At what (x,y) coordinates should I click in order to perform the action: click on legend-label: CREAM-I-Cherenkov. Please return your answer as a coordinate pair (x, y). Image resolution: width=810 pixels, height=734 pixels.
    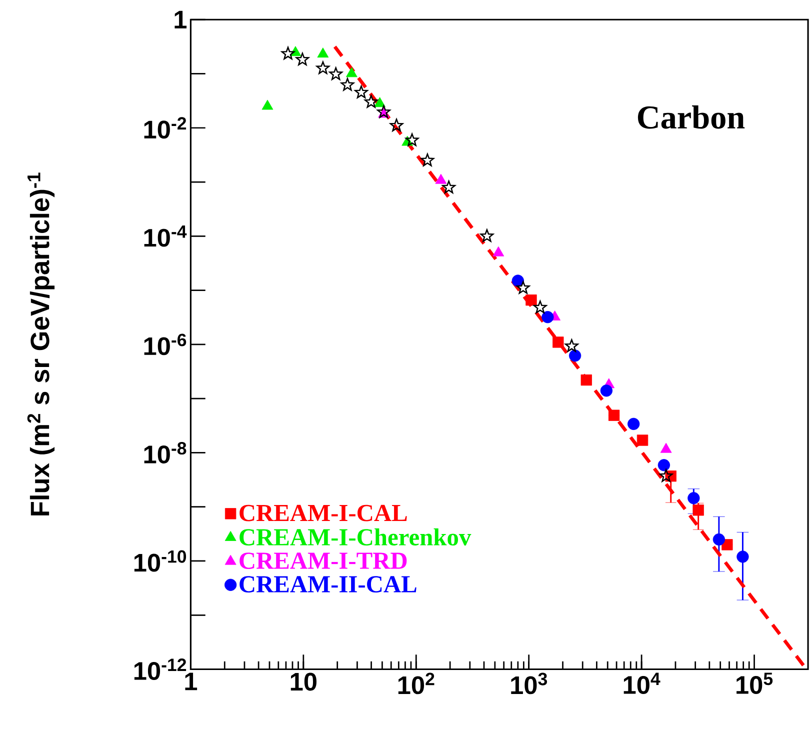
    Looking at the image, I should click on (356, 537).